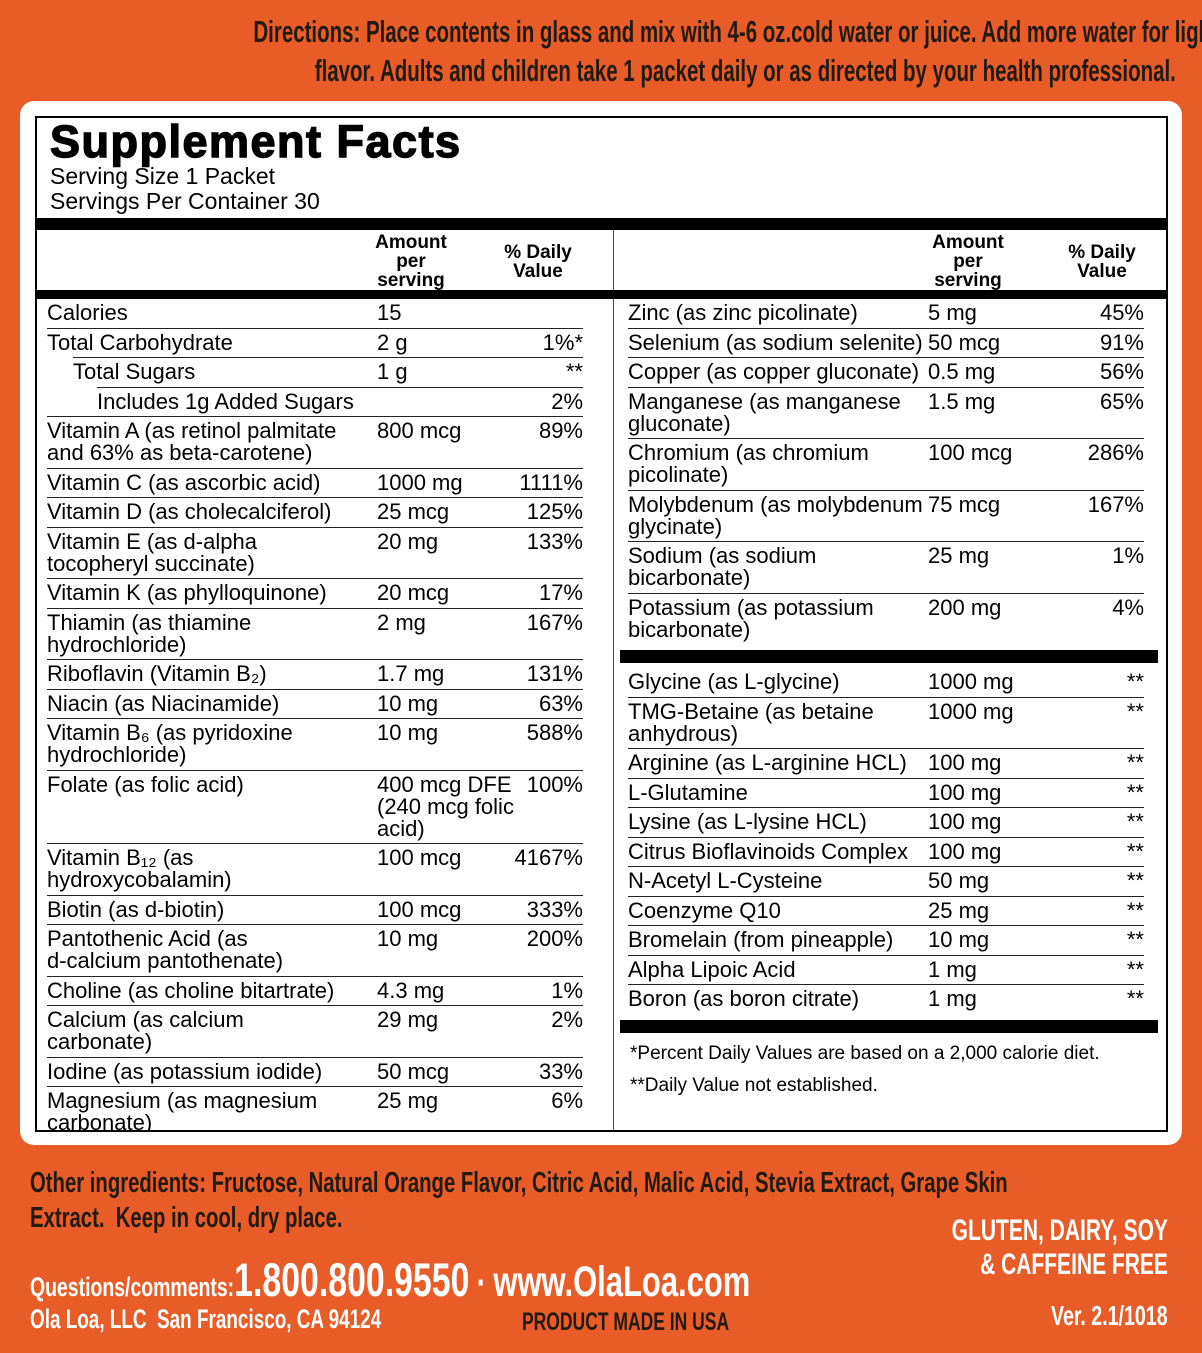 The width and height of the screenshot is (1202, 1353). What do you see at coordinates (411, 990) in the screenshot?
I see `nutrient-amount: 4.3 mg` at bounding box center [411, 990].